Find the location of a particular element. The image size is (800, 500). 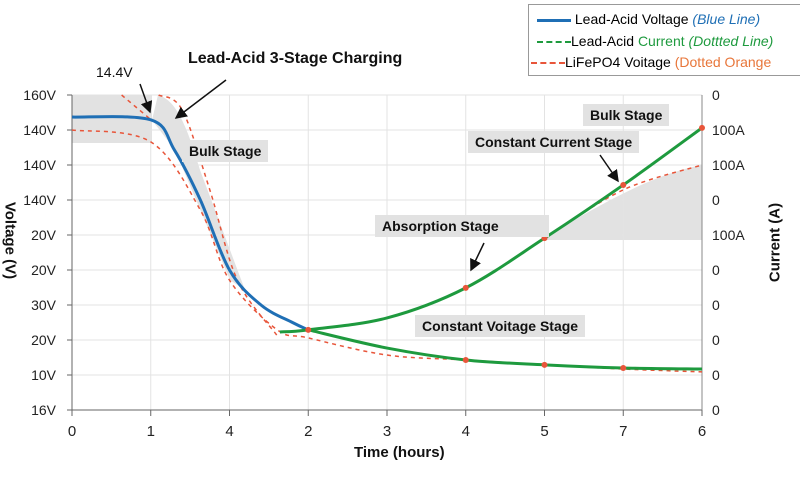

legend-item-lead-acid-voltage: Lead-Acid Voltage is located at coordinates (631, 19).